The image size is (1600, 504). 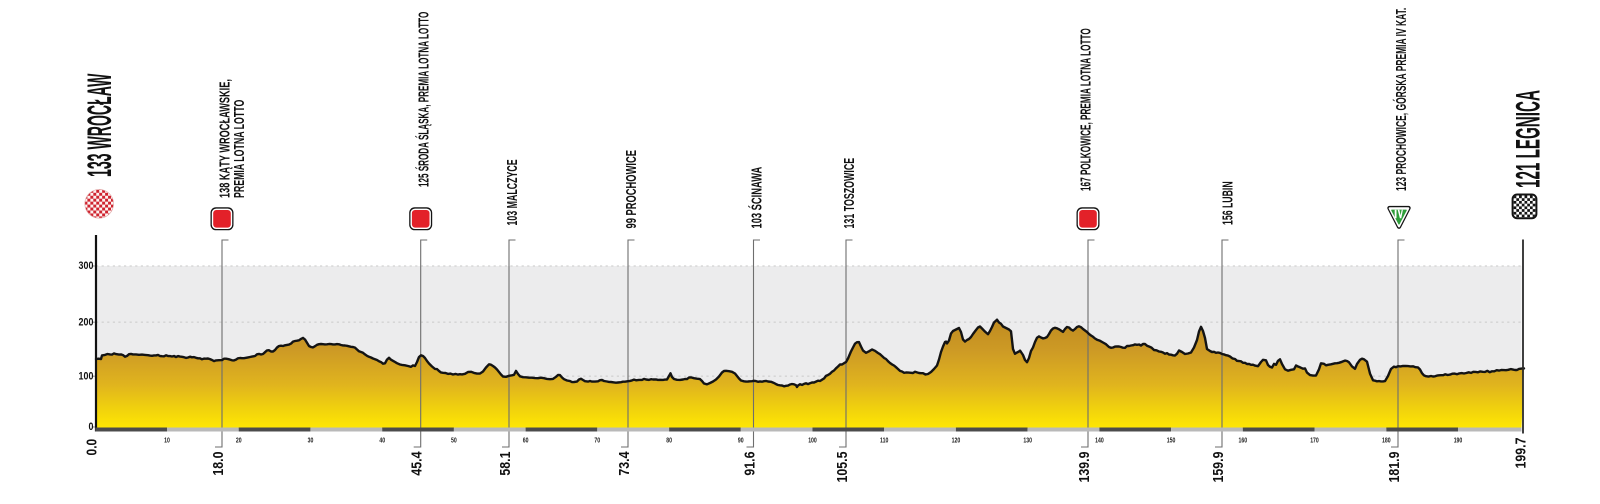 I want to click on svg-text: 170, so click(x=1314, y=441).